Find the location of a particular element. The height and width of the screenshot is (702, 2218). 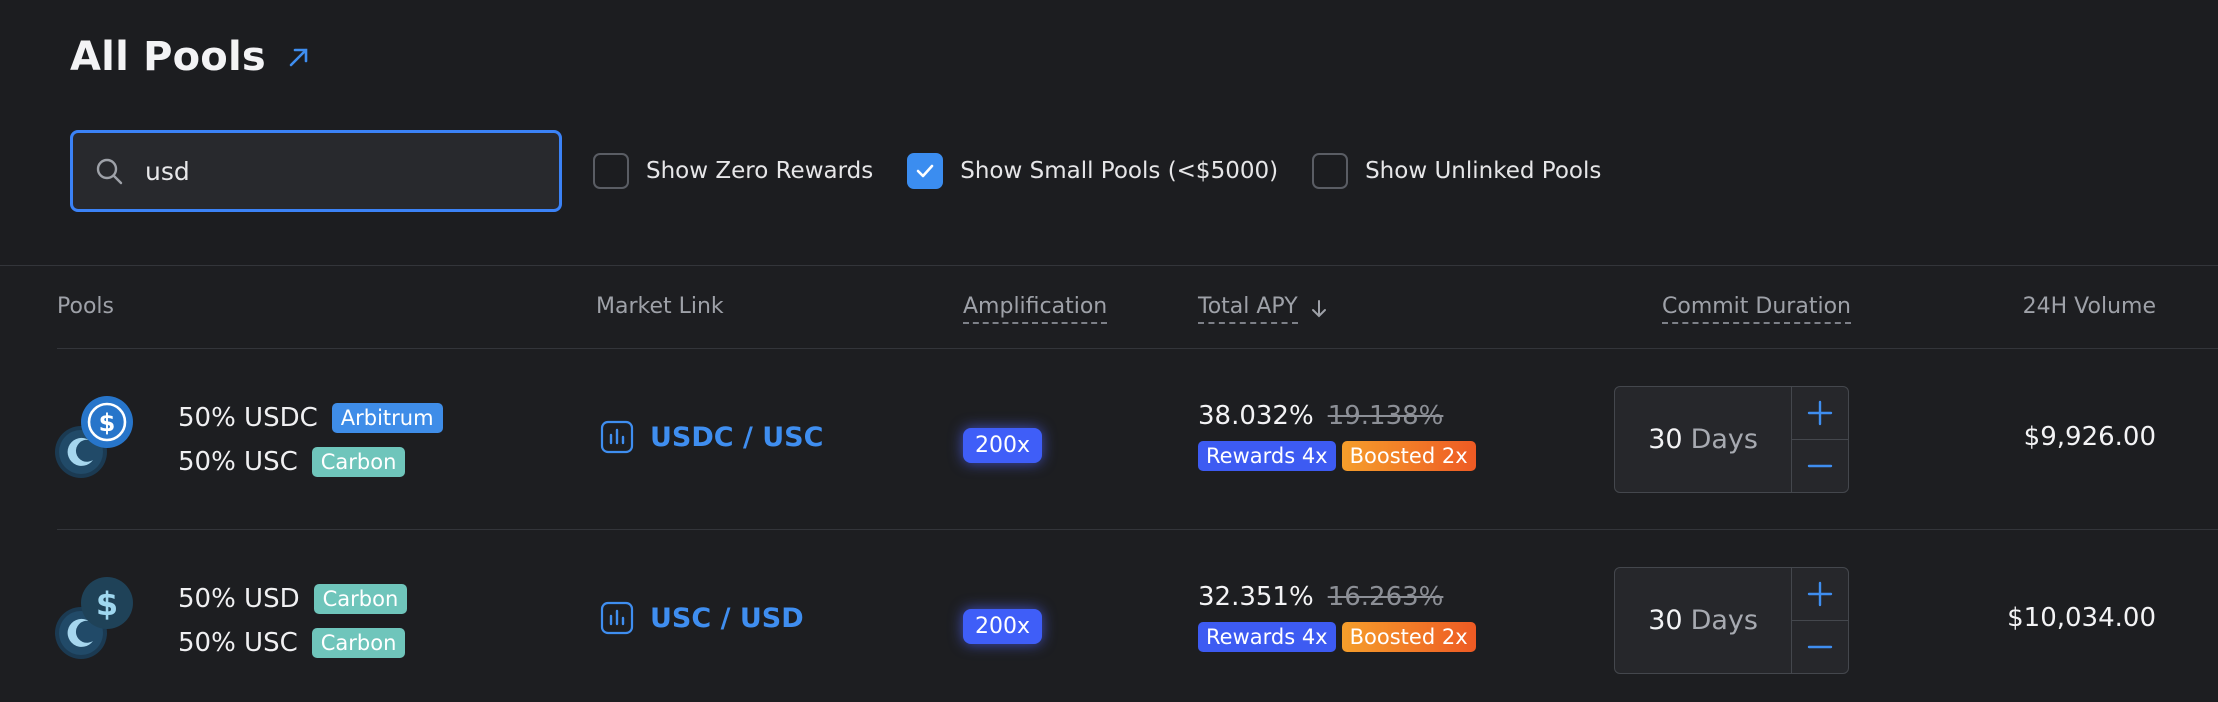

apy-old-value: 19.138% is located at coordinates (1385, 416).